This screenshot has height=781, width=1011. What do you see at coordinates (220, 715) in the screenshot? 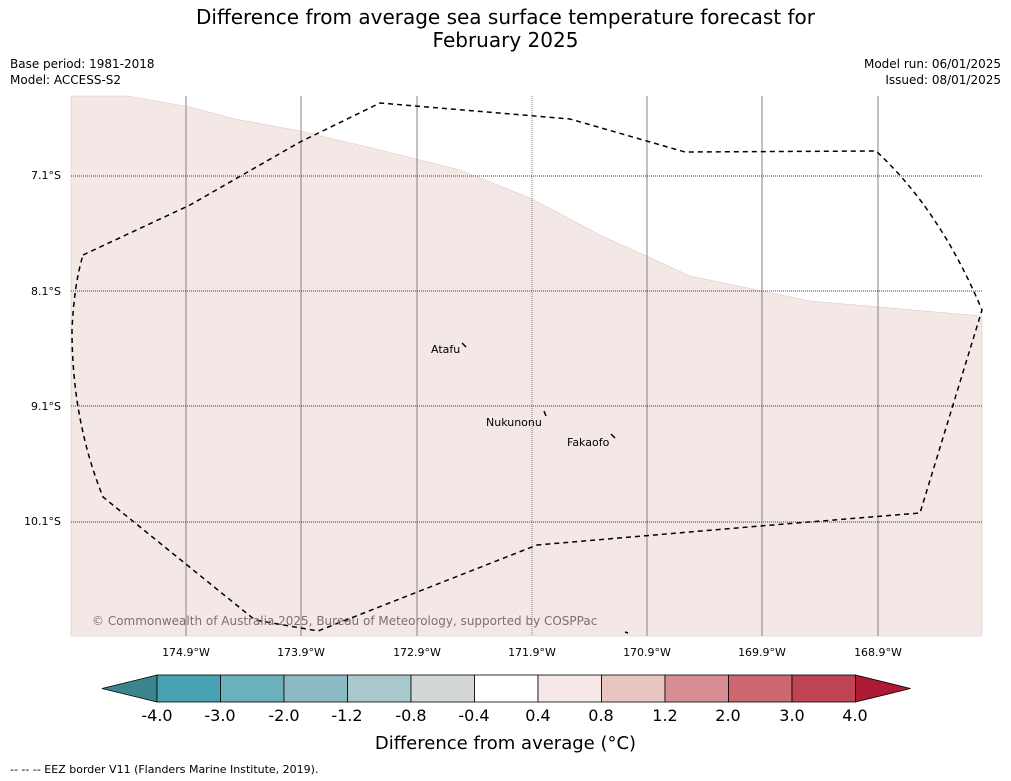
I see `colorbar-tick: -3.0` at bounding box center [220, 715].